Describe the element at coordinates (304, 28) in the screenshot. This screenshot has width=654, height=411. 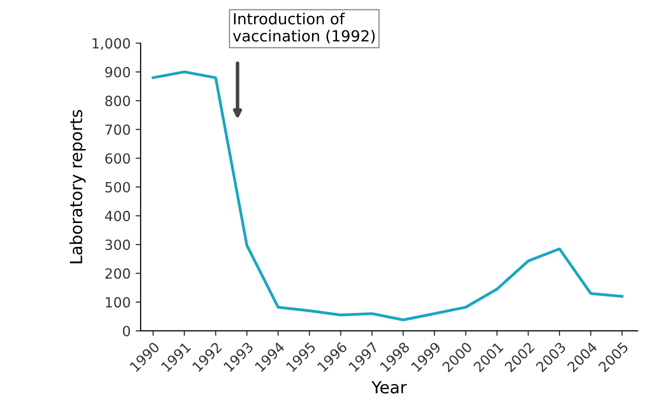
I see `annotation: Introduction of vaccination (1992)` at that location.